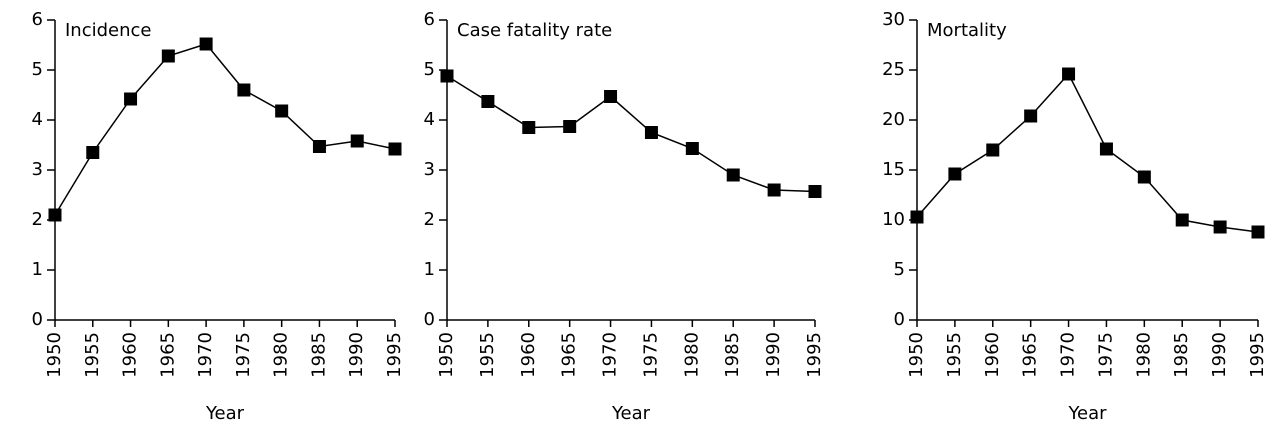 The image size is (1283, 433). What do you see at coordinates (893, 169) in the screenshot?
I see `y-tick-label: 15` at bounding box center [893, 169].